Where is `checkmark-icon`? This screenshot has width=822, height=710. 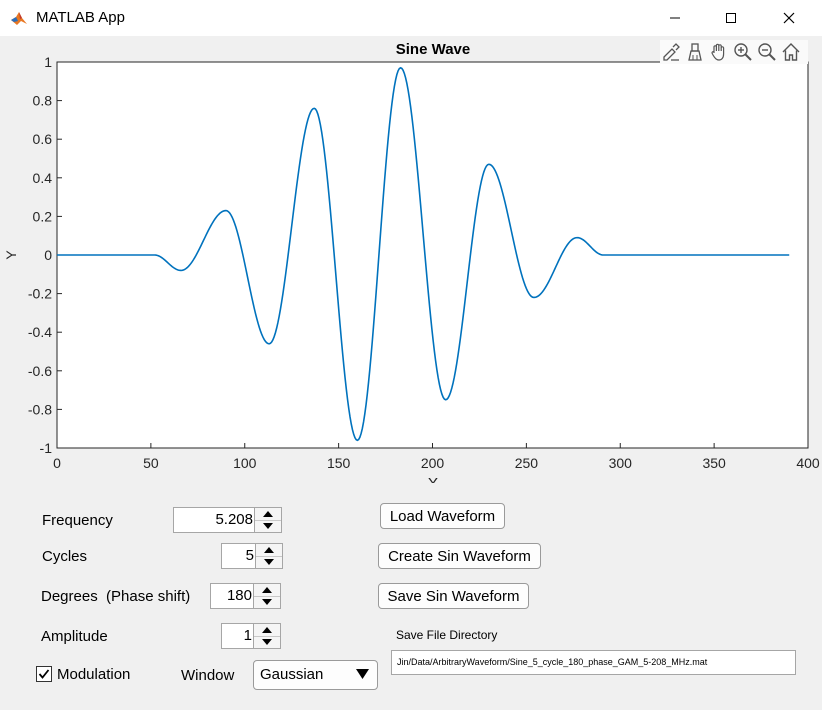
checkmark-icon is located at coordinates (44, 674).